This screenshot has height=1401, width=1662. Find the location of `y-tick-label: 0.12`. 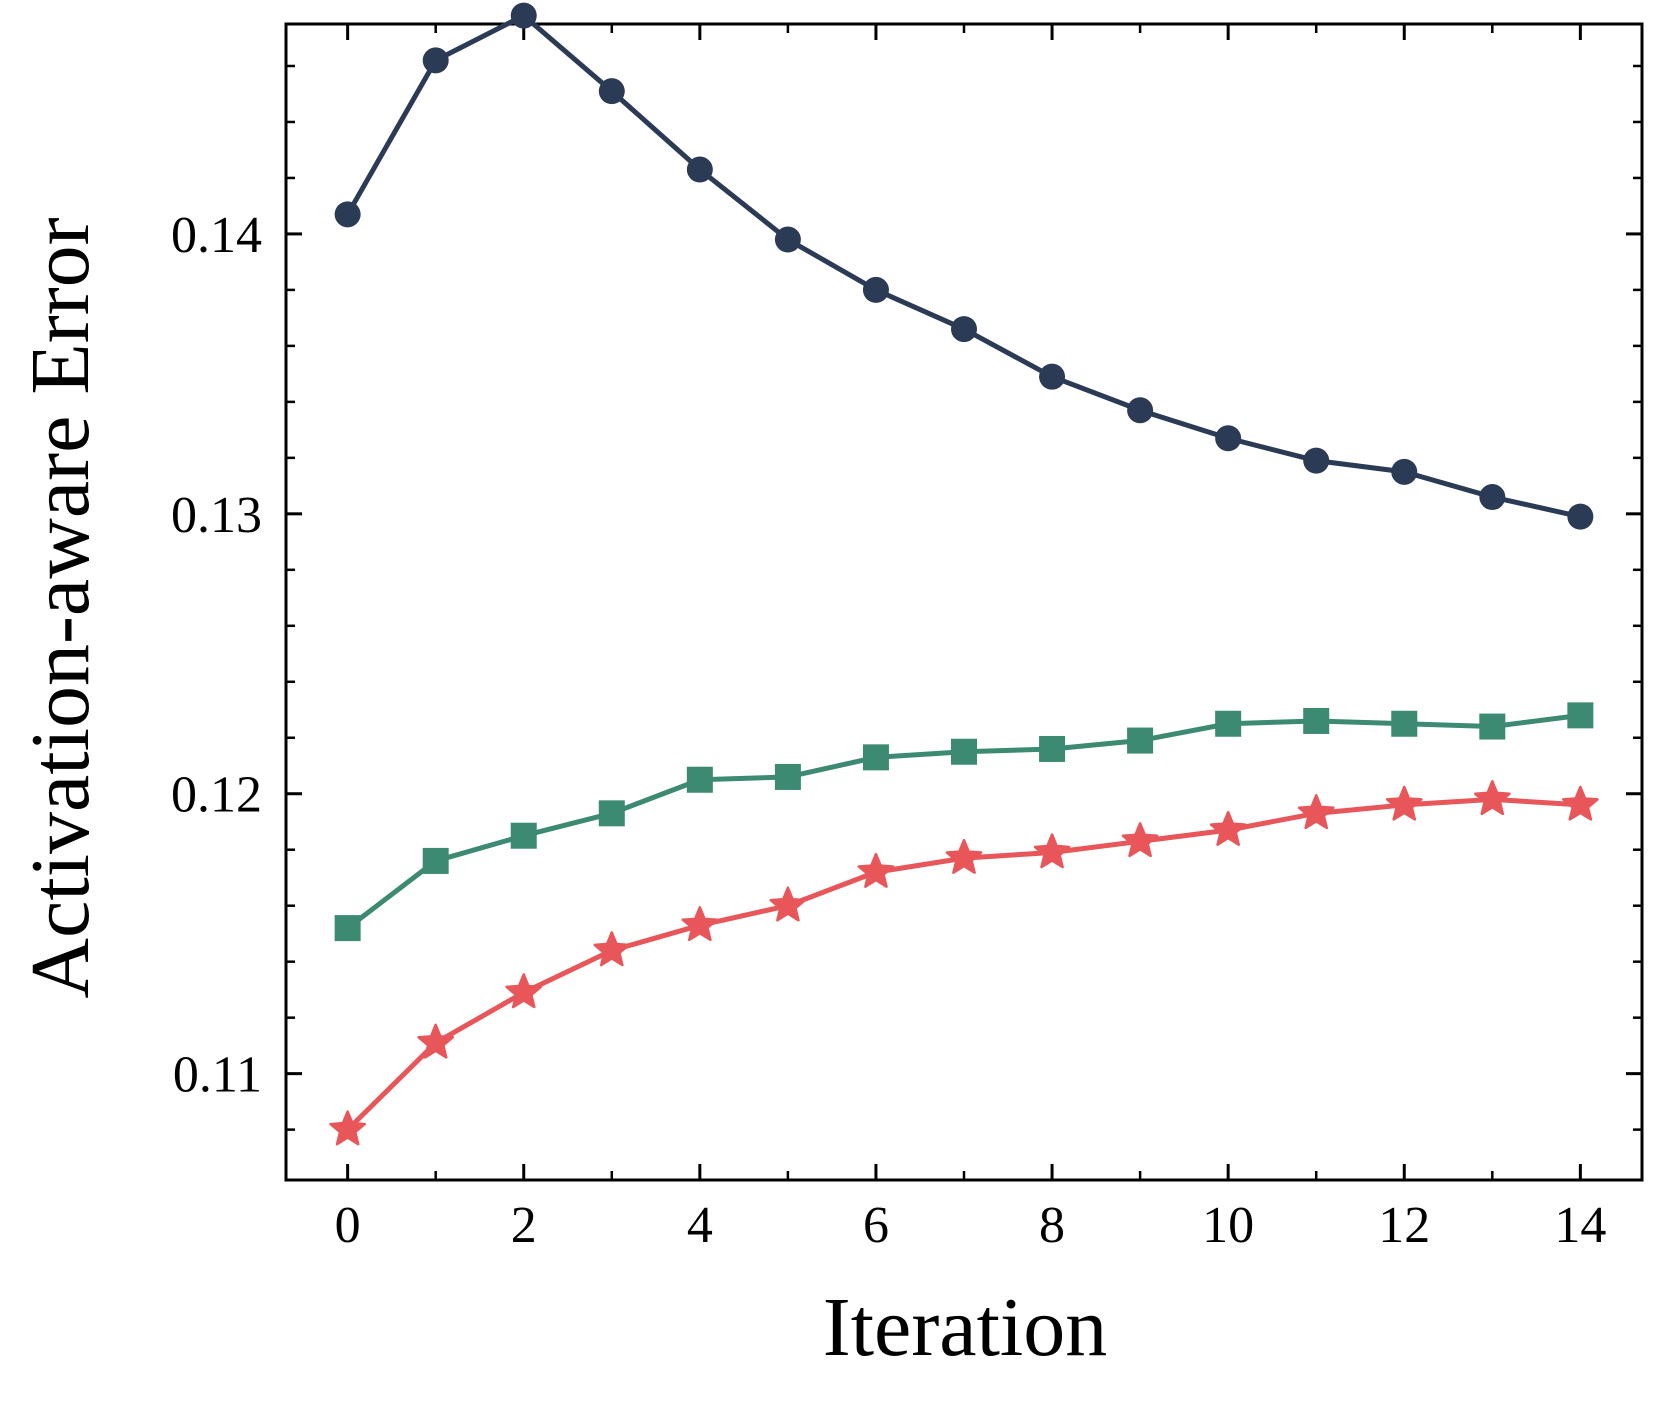

y-tick-label: 0.12 is located at coordinates (216, 795).